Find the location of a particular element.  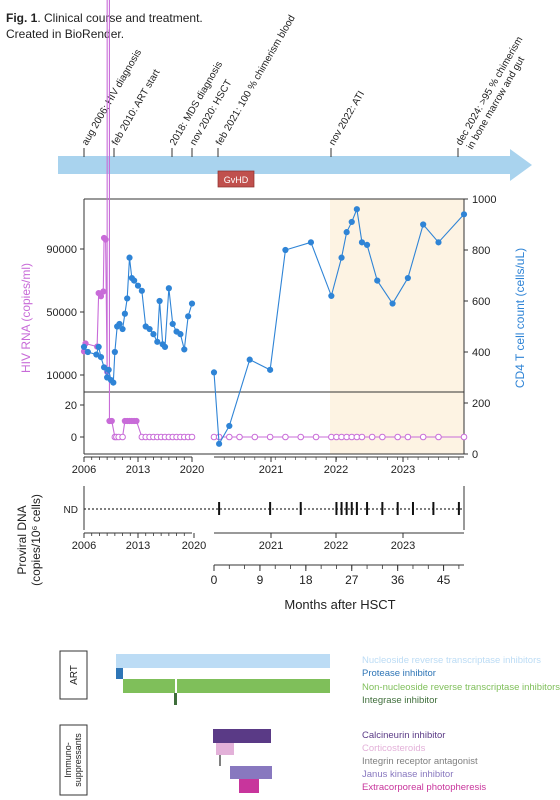

timeline-event-label: dec 2024: >95 % chimerism is located at coordinates (489, 91).